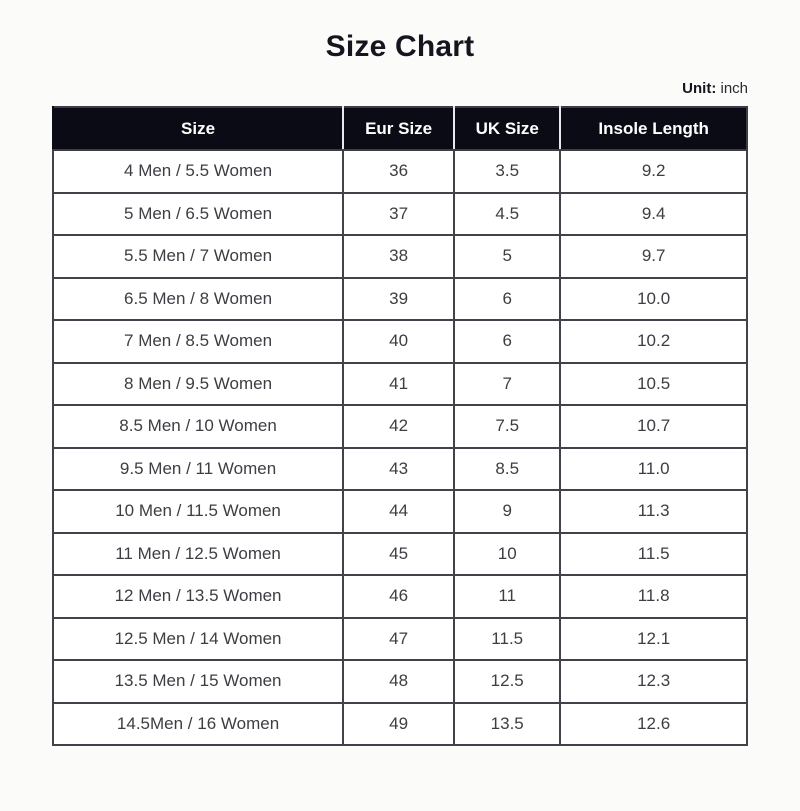 The height and width of the screenshot is (811, 800). I want to click on cell-uk-size: 7.5, so click(507, 426).